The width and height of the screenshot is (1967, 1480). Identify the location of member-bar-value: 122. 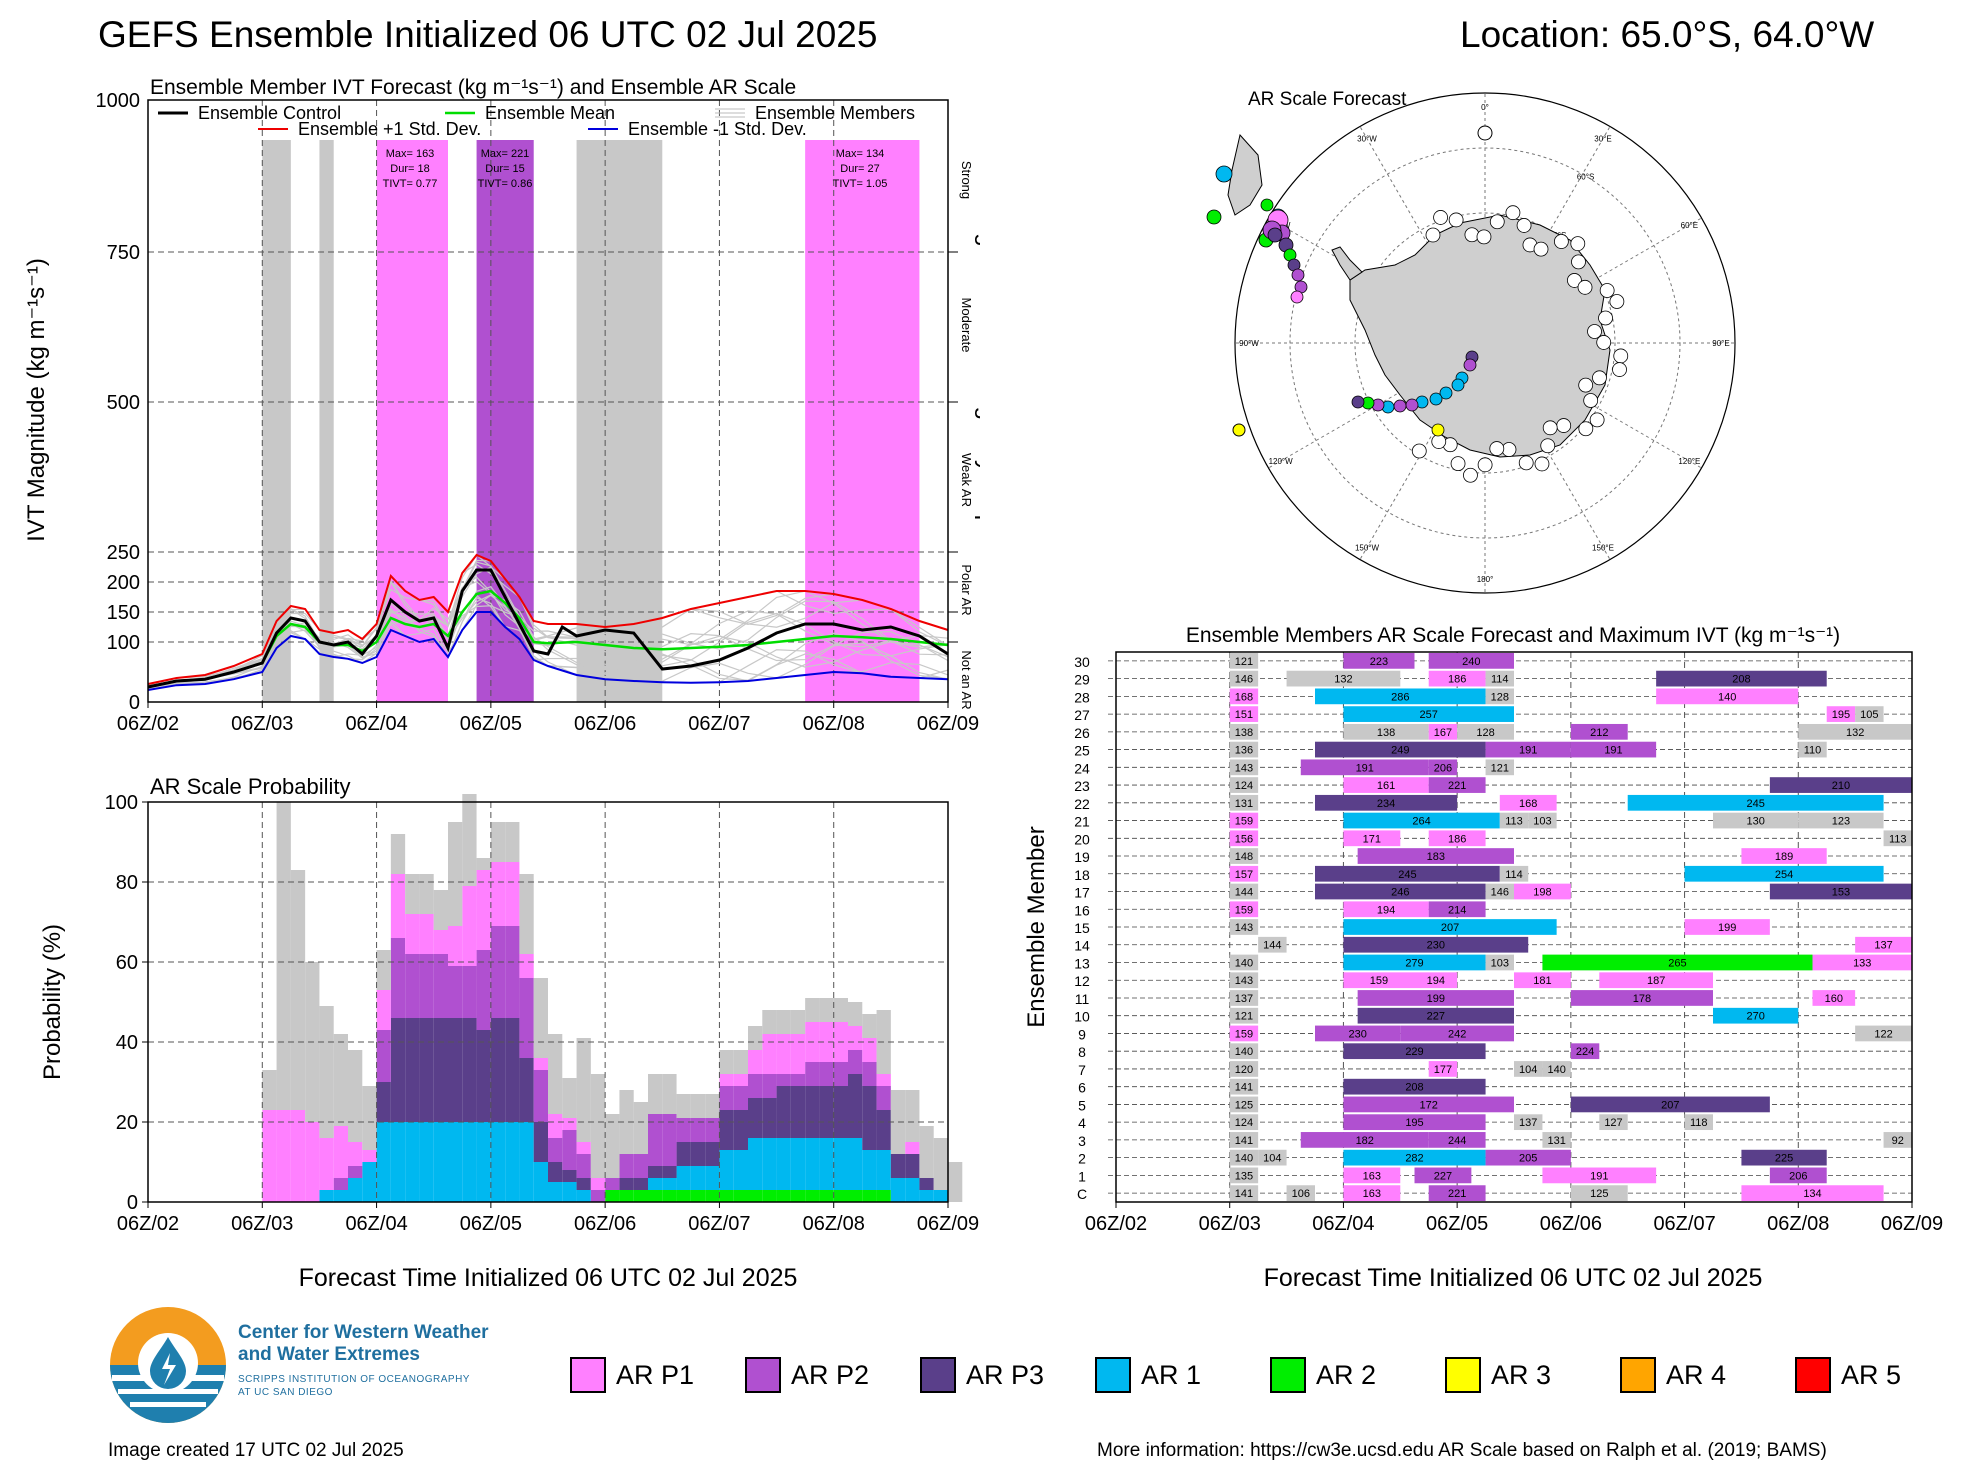
(1883, 1034).